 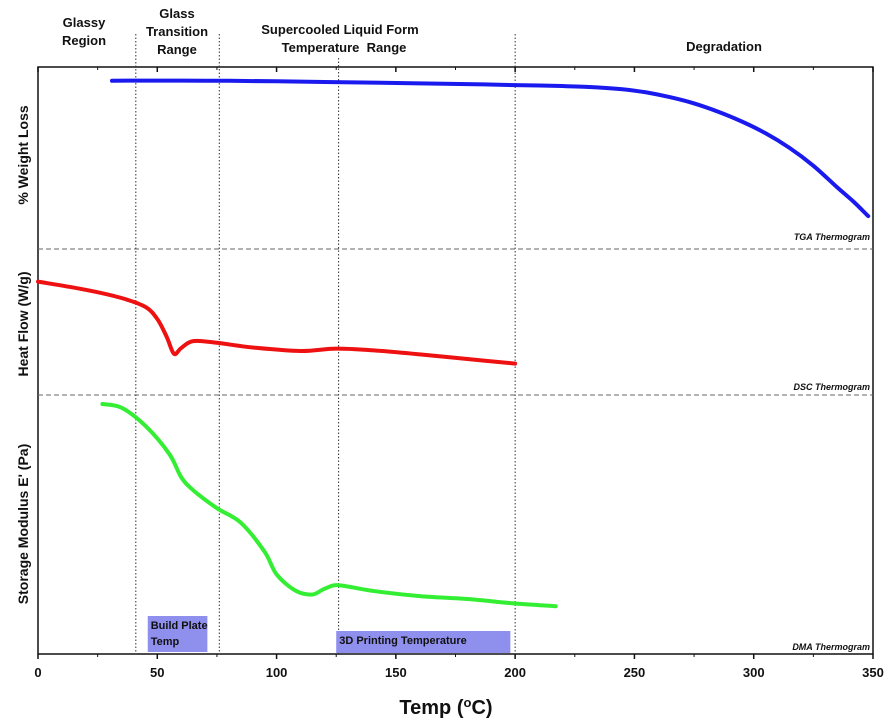 I want to click on region-header-line: Range, so click(x=177, y=49).